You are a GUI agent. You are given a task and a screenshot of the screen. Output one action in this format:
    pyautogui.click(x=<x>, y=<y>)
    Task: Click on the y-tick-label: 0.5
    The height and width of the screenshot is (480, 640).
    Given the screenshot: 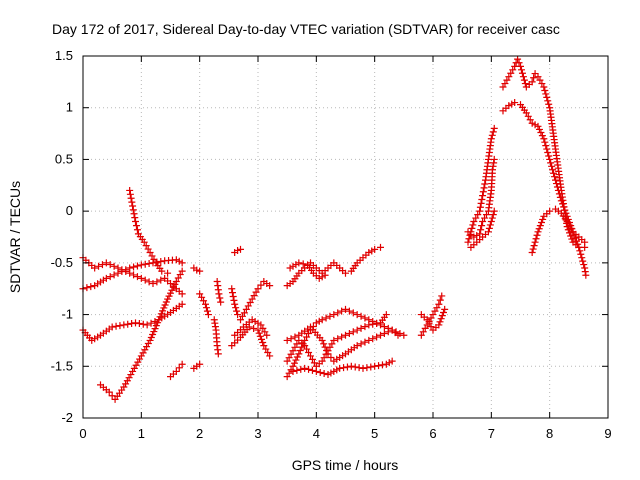 What is the action you would take?
    pyautogui.click(x=64, y=158)
    